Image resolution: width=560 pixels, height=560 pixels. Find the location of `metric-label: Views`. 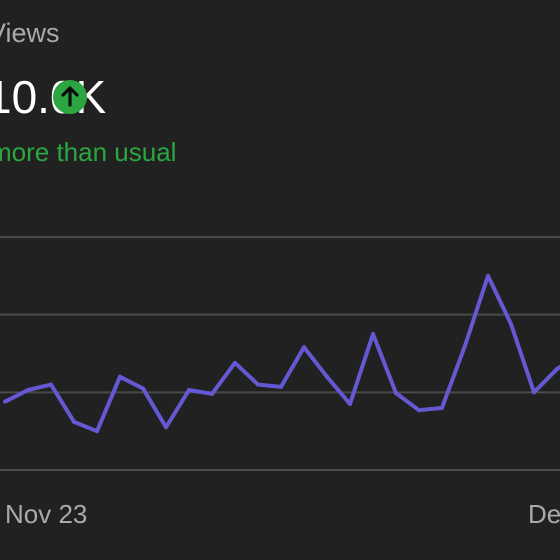

metric-label: Views is located at coordinates (30, 33).